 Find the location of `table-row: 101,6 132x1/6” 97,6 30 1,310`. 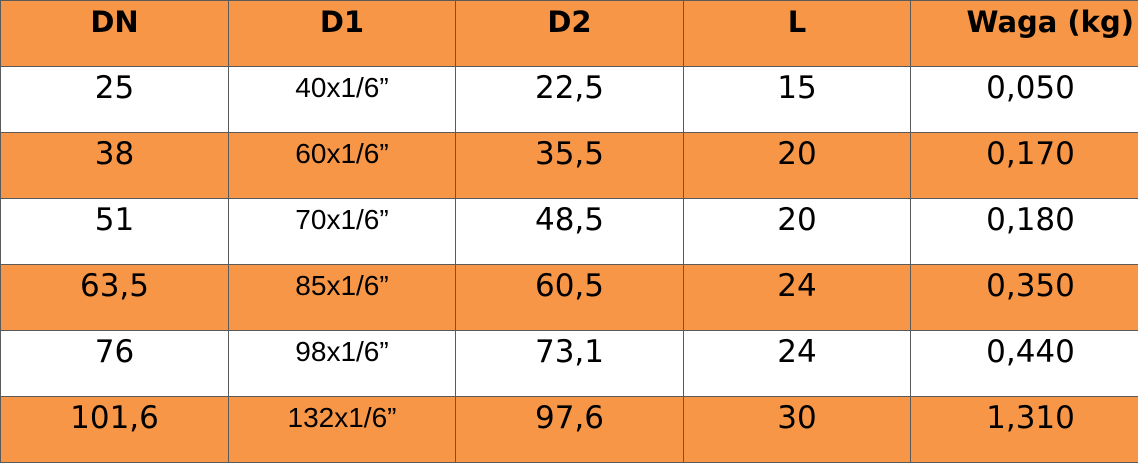

table-row: 101,6 132x1/6” 97,6 30 1,310 is located at coordinates (569, 430).